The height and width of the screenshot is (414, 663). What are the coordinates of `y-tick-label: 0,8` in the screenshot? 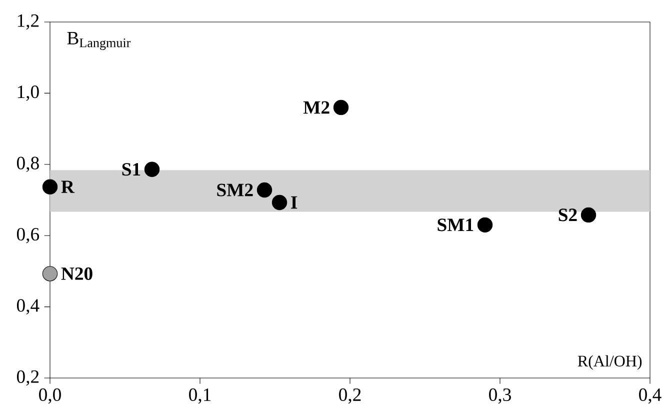 It's located at (27, 164).